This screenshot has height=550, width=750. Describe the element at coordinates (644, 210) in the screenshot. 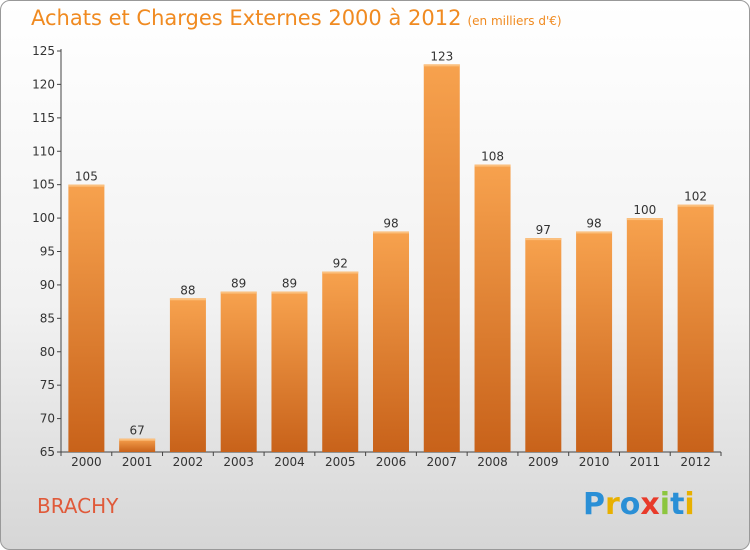

I see `value-label-2011: 100` at that location.